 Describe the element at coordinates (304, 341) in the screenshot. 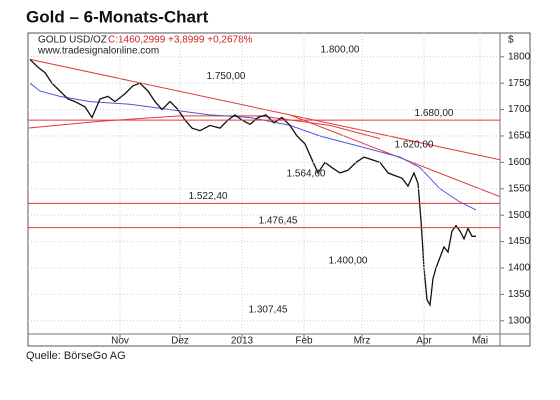

I see `x-tick-label: Feb` at that location.